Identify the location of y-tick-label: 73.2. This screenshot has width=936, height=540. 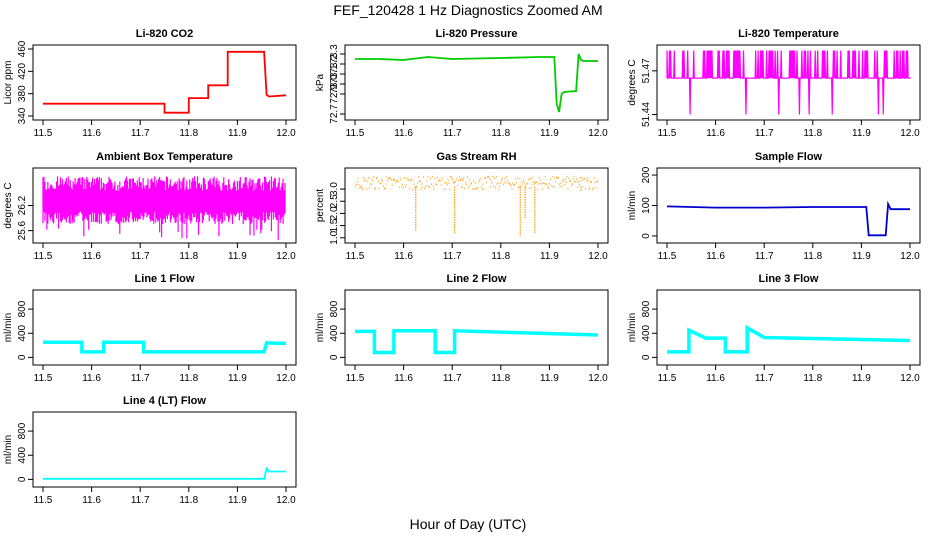
(334, 64).